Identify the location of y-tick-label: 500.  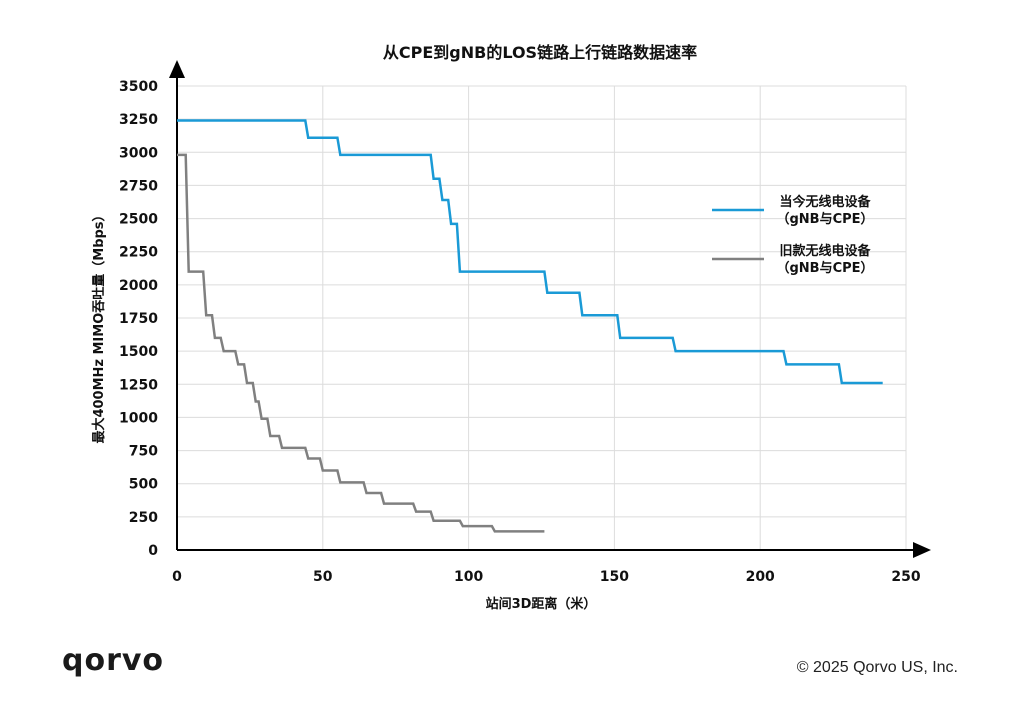
(143, 485).